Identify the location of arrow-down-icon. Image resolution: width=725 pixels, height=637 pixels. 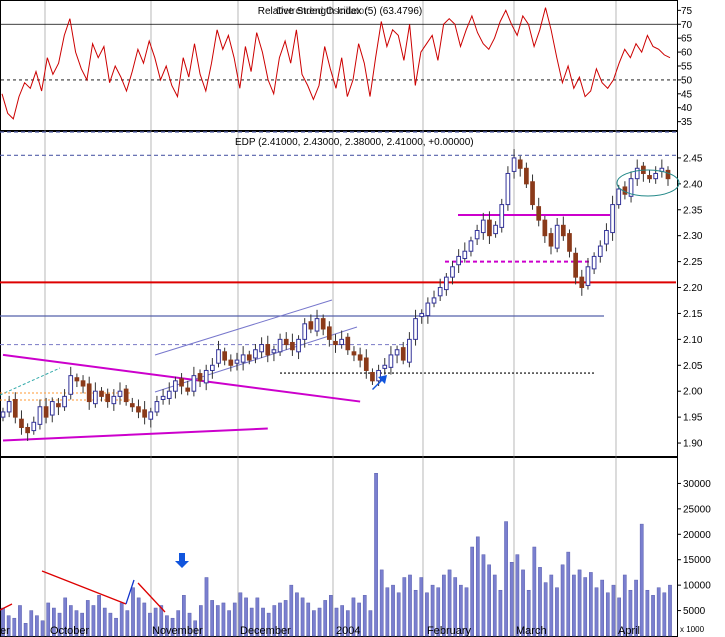
(182, 560).